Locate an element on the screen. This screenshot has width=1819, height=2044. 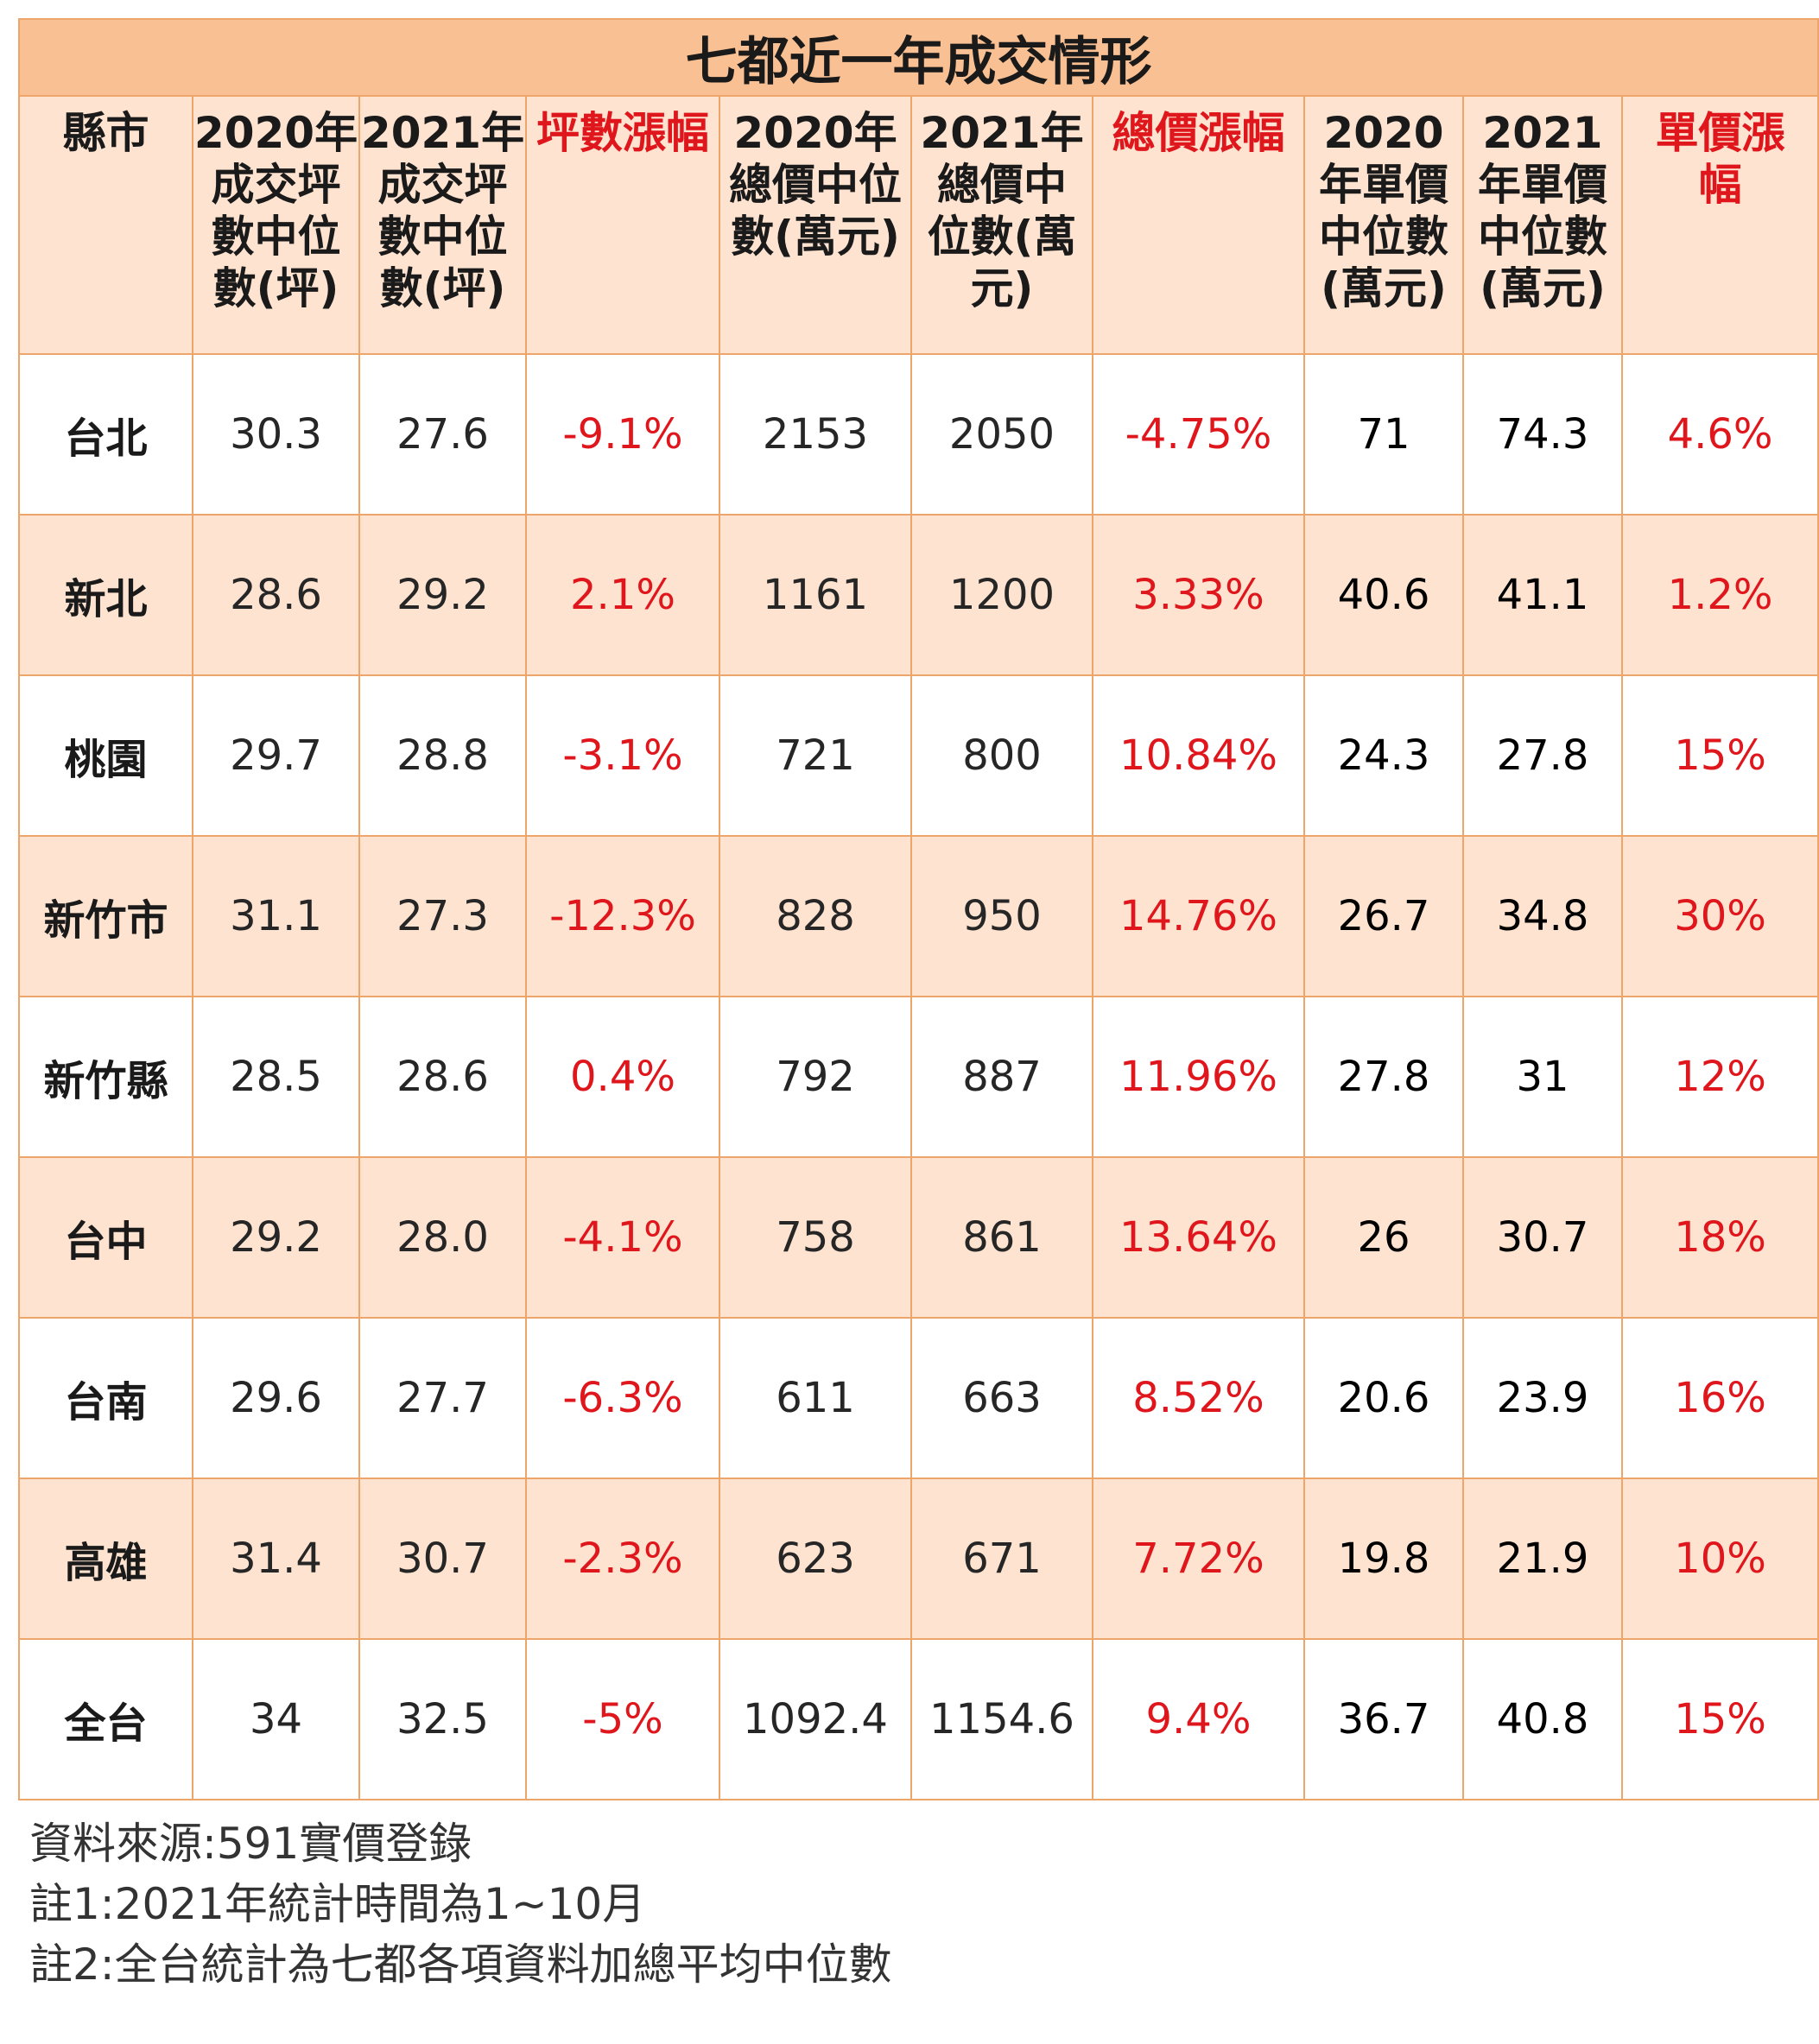
value-cell: 623 is located at coordinates (816, 1559).